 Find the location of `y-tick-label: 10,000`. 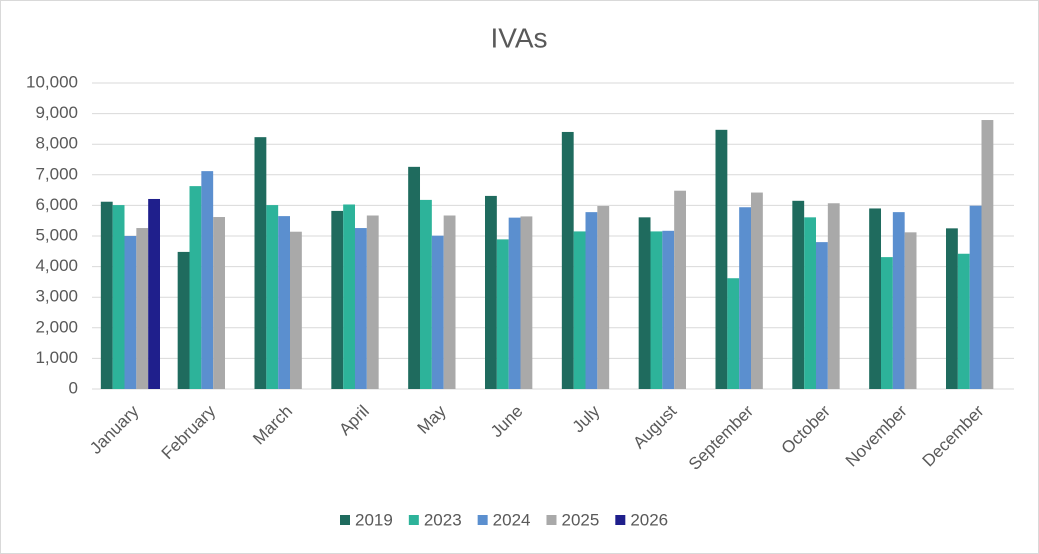

y-tick-label: 10,000 is located at coordinates (52, 81).